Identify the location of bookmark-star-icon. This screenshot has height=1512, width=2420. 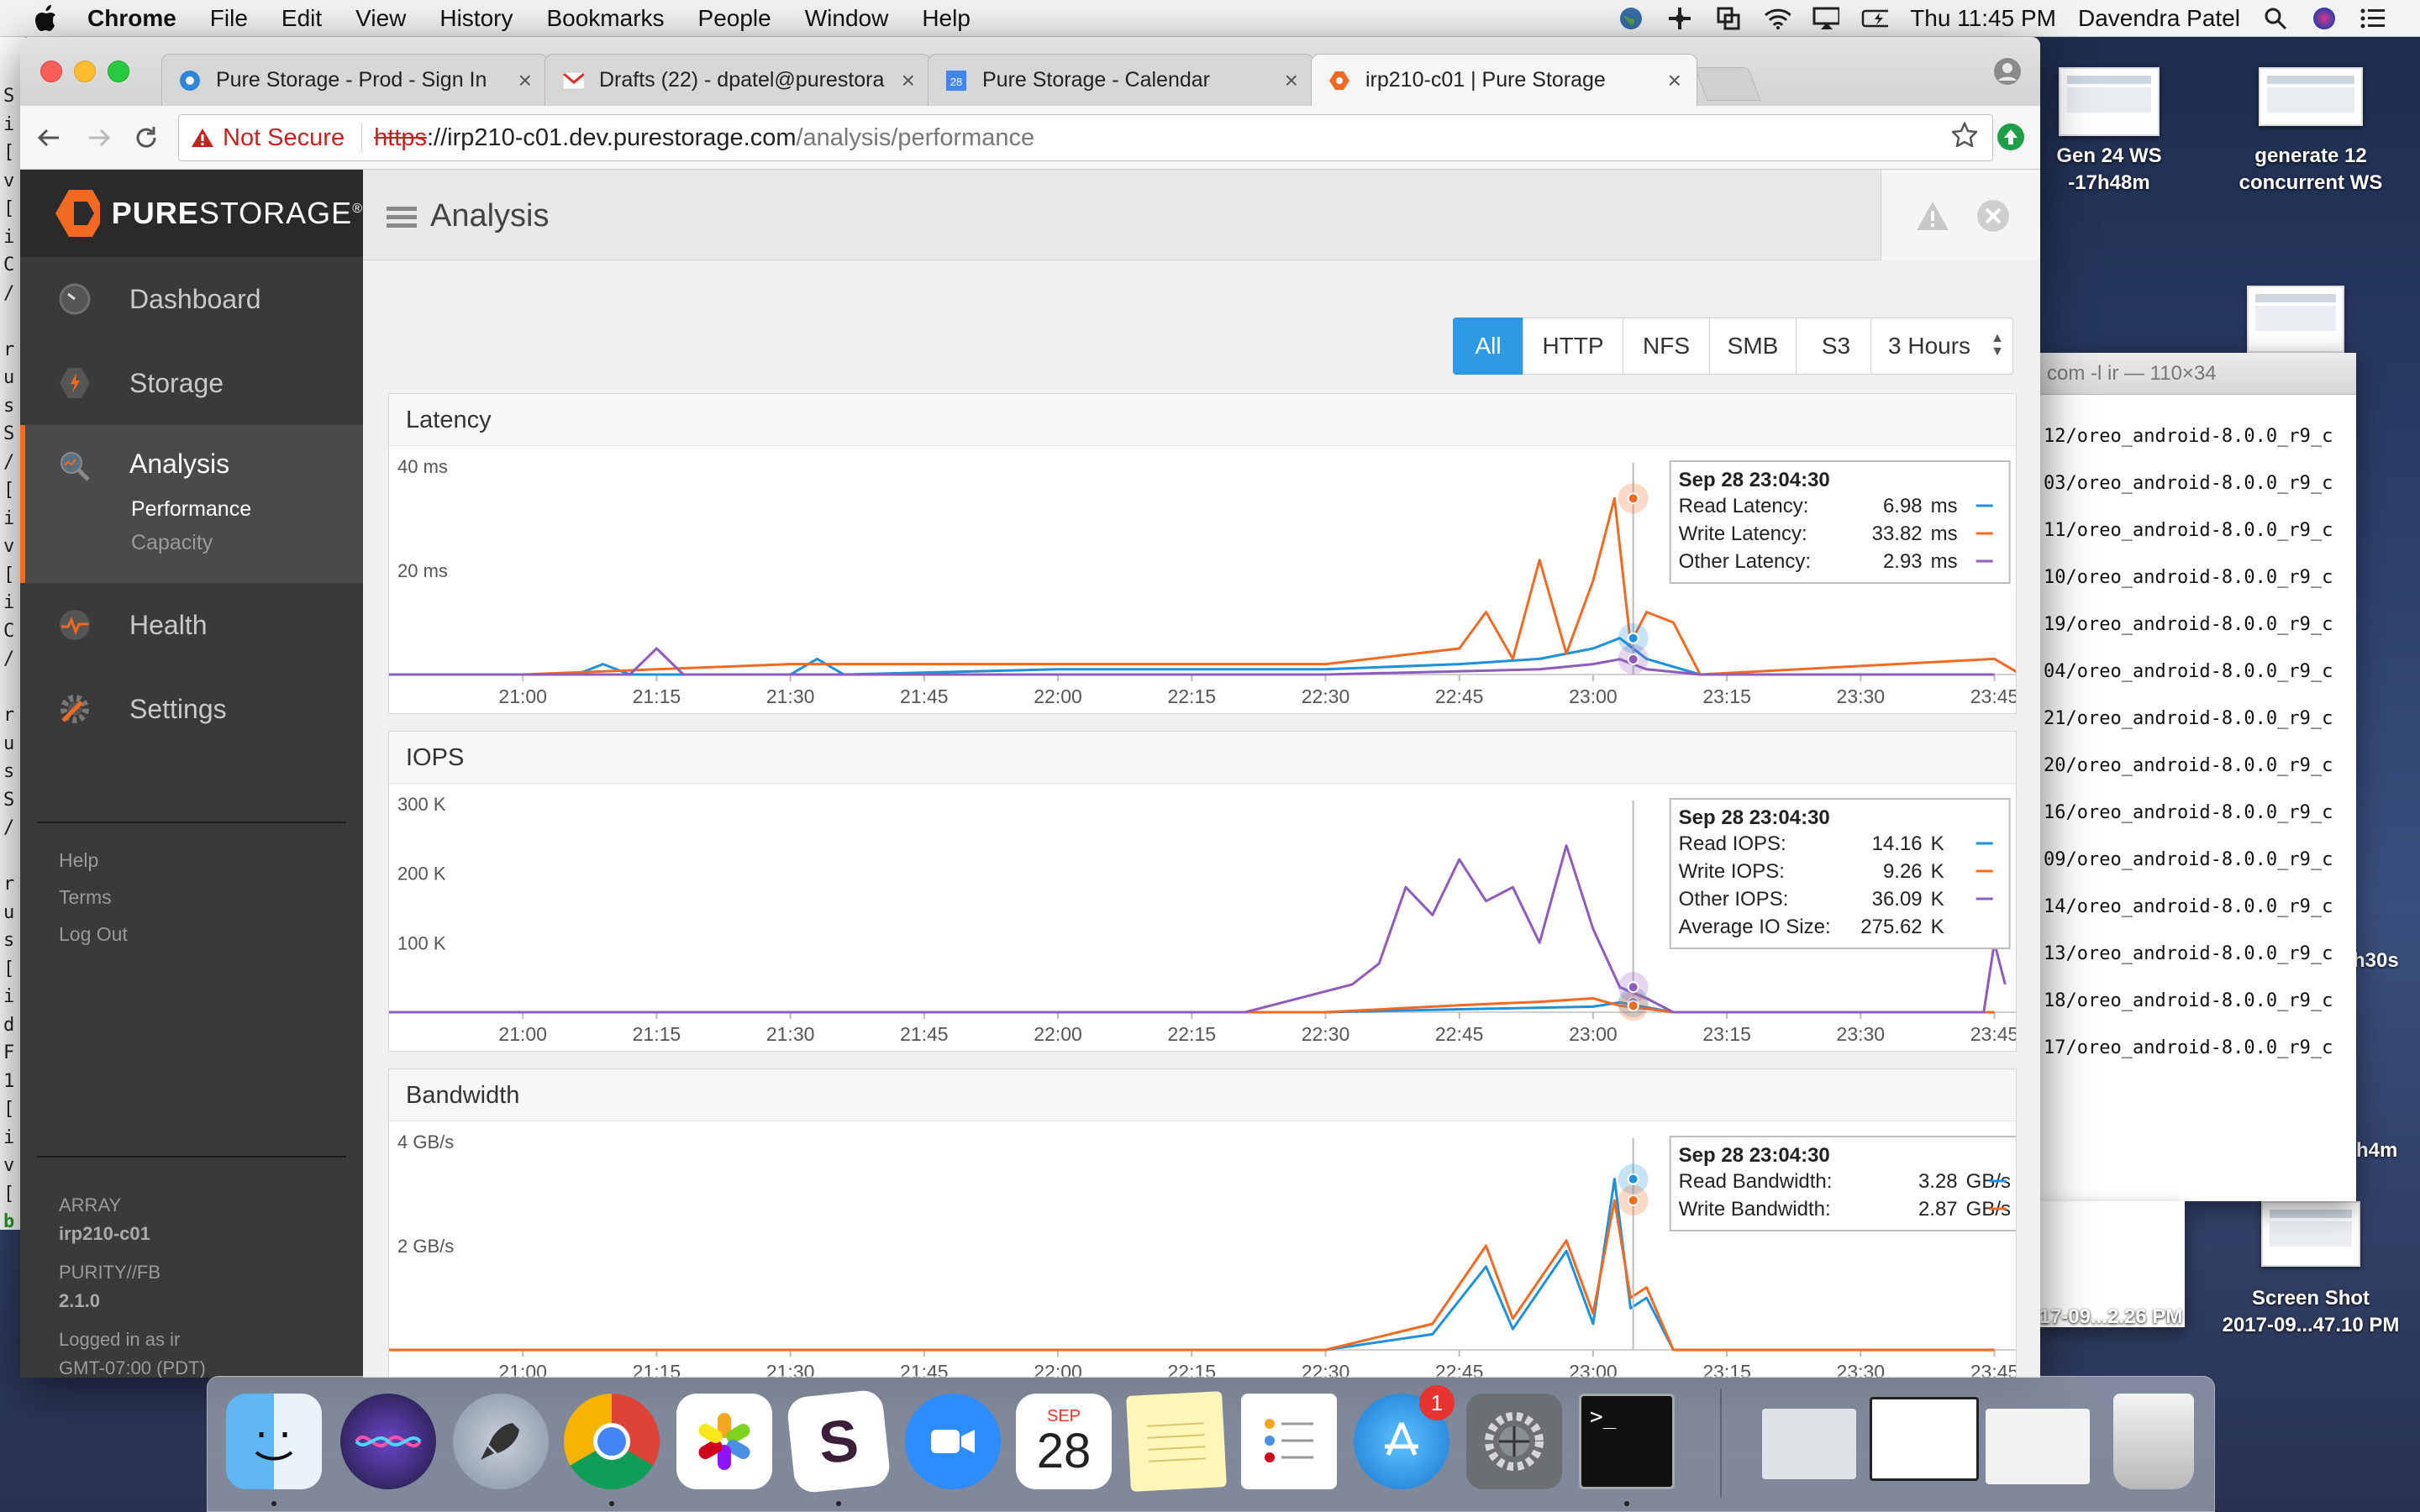
(1965, 137).